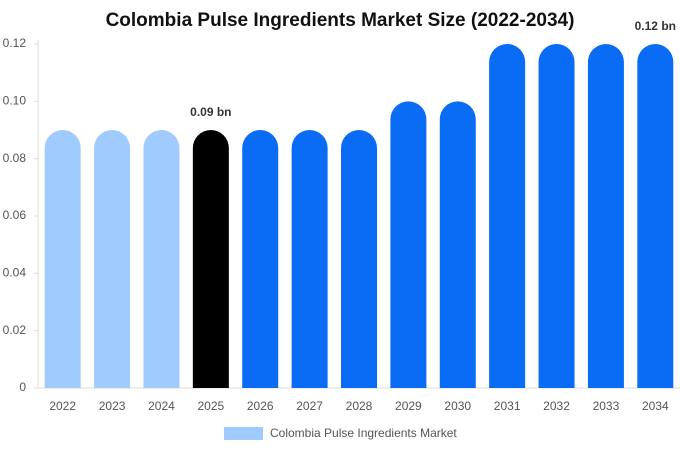  What do you see at coordinates (210, 406) in the screenshot?
I see `x-tick-label: 2025` at bounding box center [210, 406].